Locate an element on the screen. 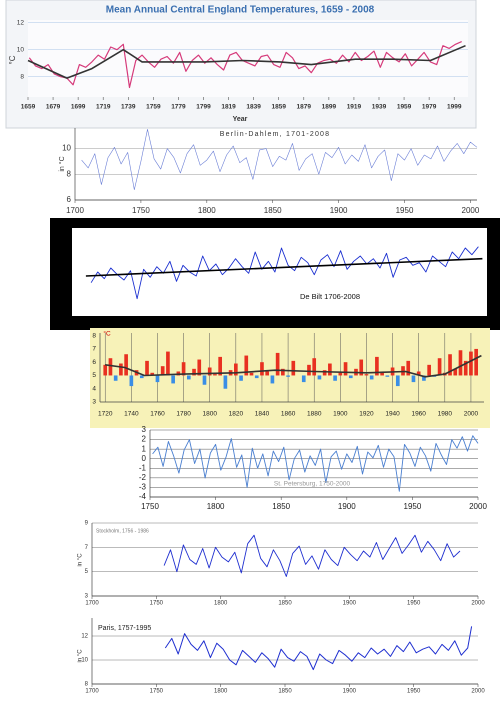  x-tick-label: 1940 is located at coordinates (392, 414).